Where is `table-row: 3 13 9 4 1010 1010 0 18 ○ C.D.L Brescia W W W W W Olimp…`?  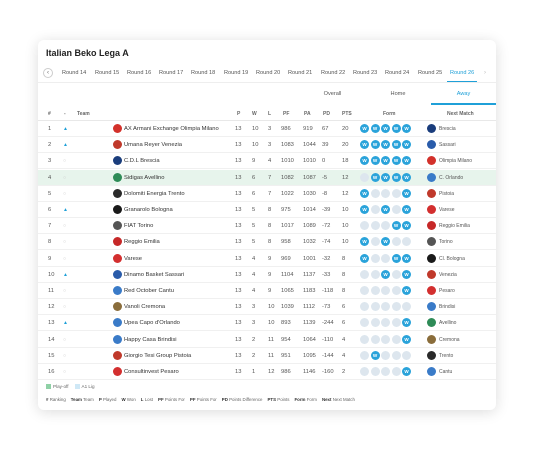
table-row: 3 13 9 4 1010 1010 0 18 ○ C.D.L Brescia W W W W W Olimp… is located at coordinates (267, 161).